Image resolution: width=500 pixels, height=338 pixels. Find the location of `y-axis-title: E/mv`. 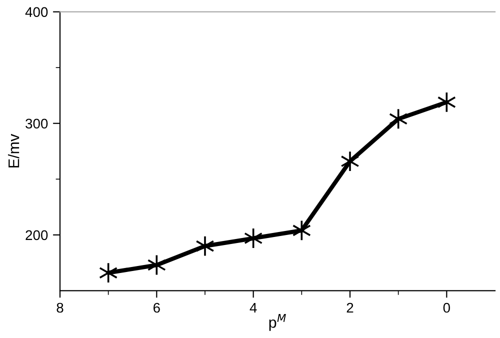

y-axis-title: E/mv is located at coordinates (14, 151).